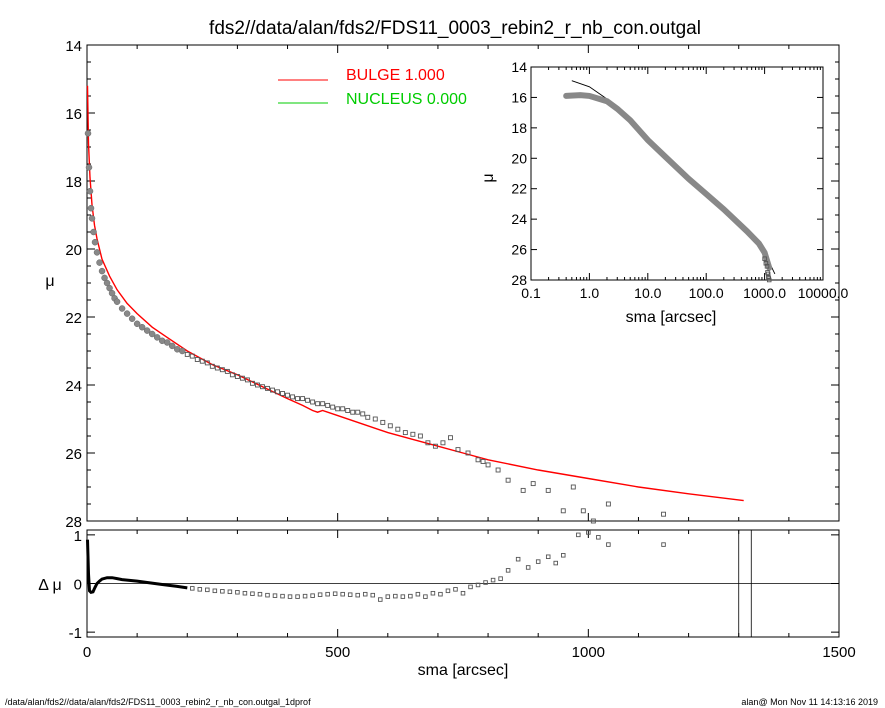 This screenshot has height=708, width=885. Describe the element at coordinates (73, 250) in the screenshot. I see `main-y-tick-label: 20` at that location.